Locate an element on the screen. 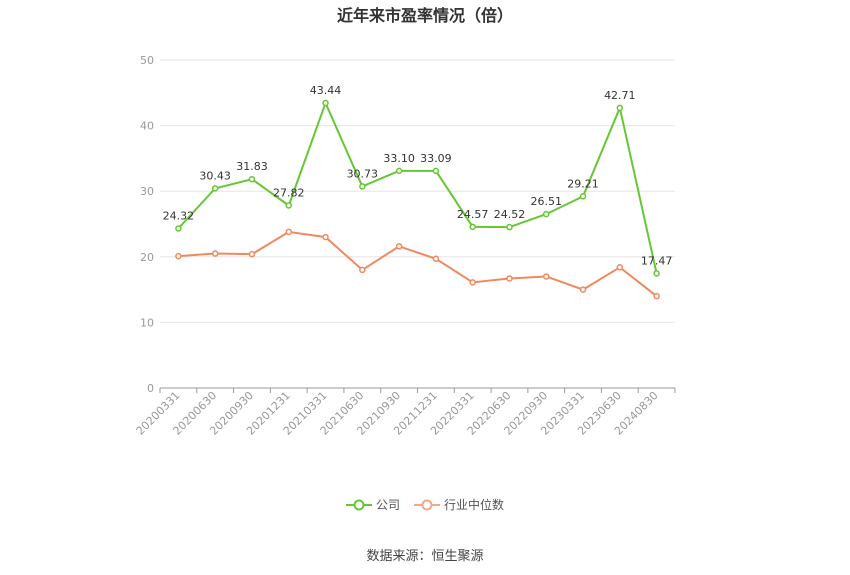 The image size is (850, 575). industry-series-line is located at coordinates (418, 263).